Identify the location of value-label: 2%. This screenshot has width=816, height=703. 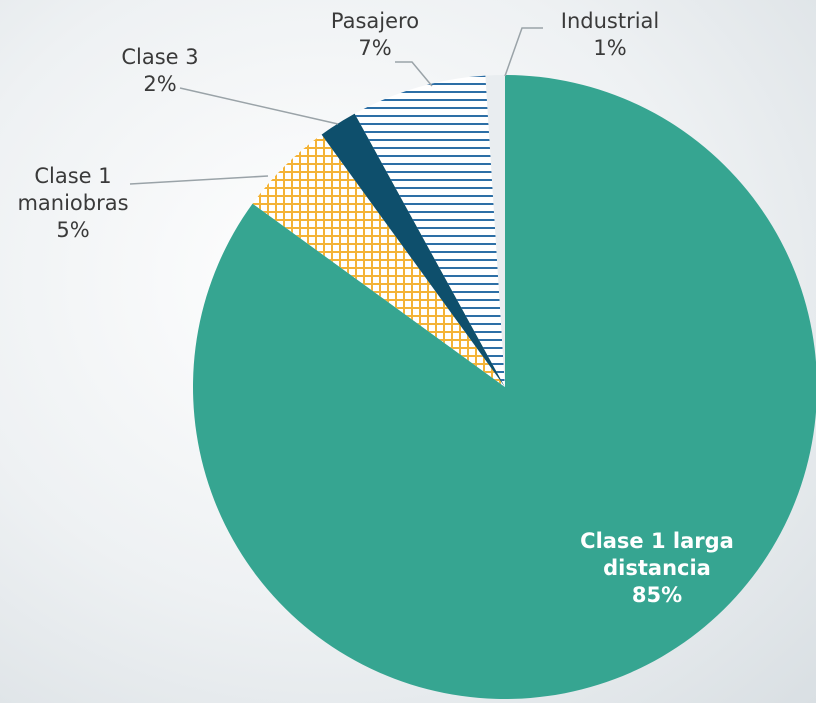
(160, 84).